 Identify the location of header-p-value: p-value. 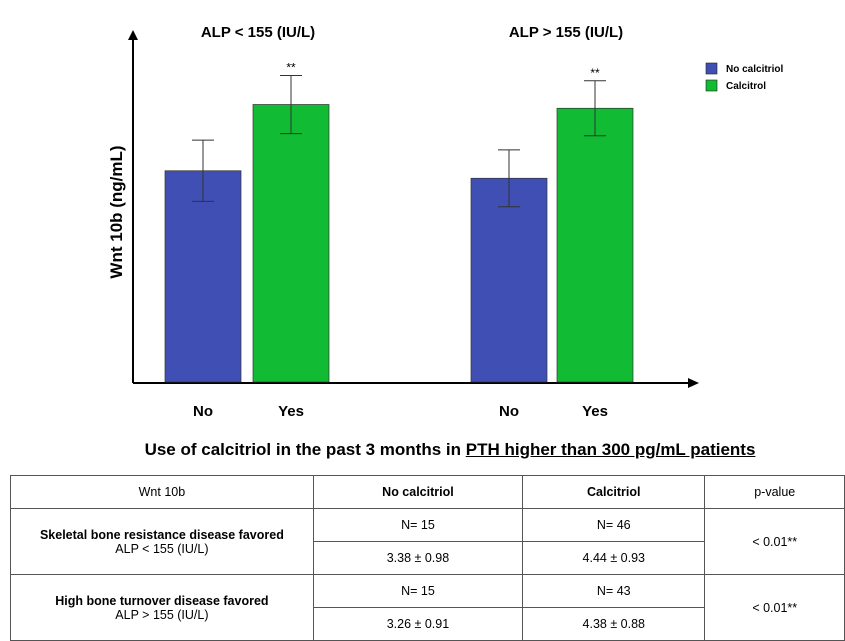
(774, 492).